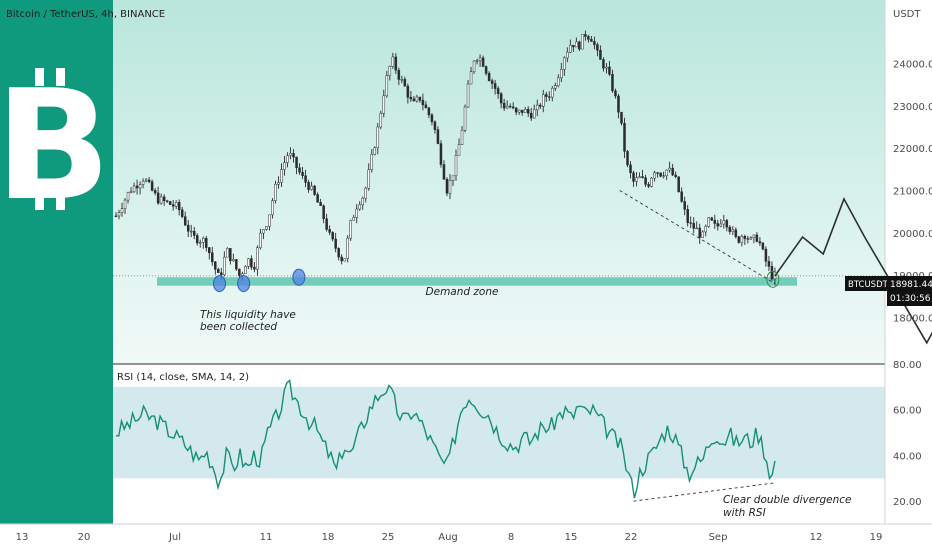 The height and width of the screenshot is (550, 932). What do you see at coordinates (238, 327) in the screenshot?
I see `liquidity-note-line2: been collected` at bounding box center [238, 327].